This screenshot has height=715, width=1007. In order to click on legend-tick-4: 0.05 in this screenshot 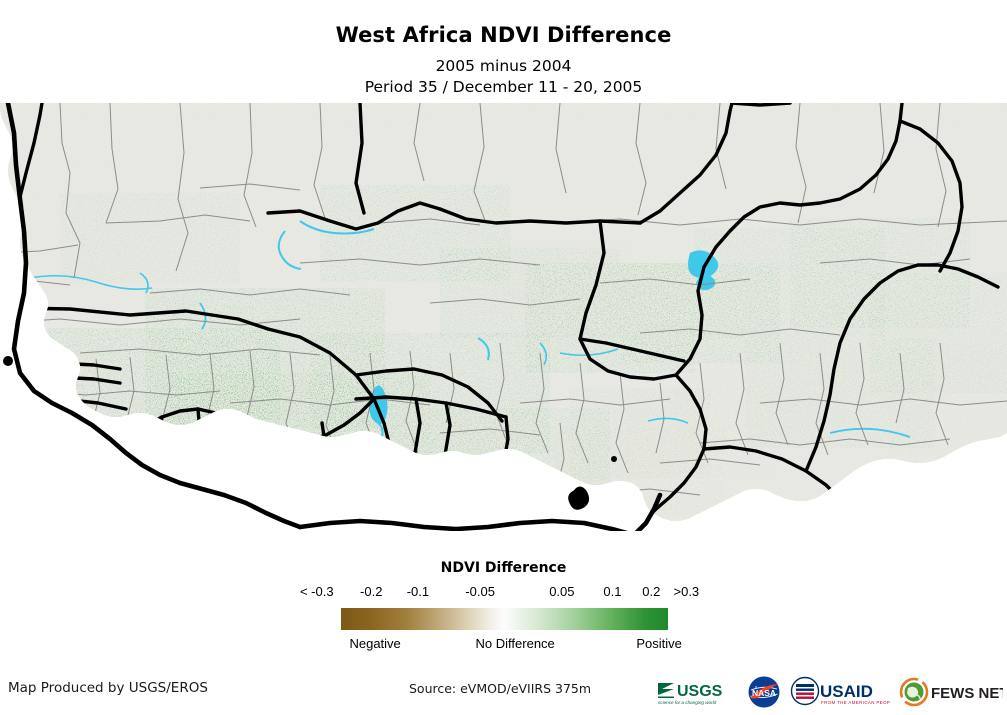, I will do `click(562, 591)`.